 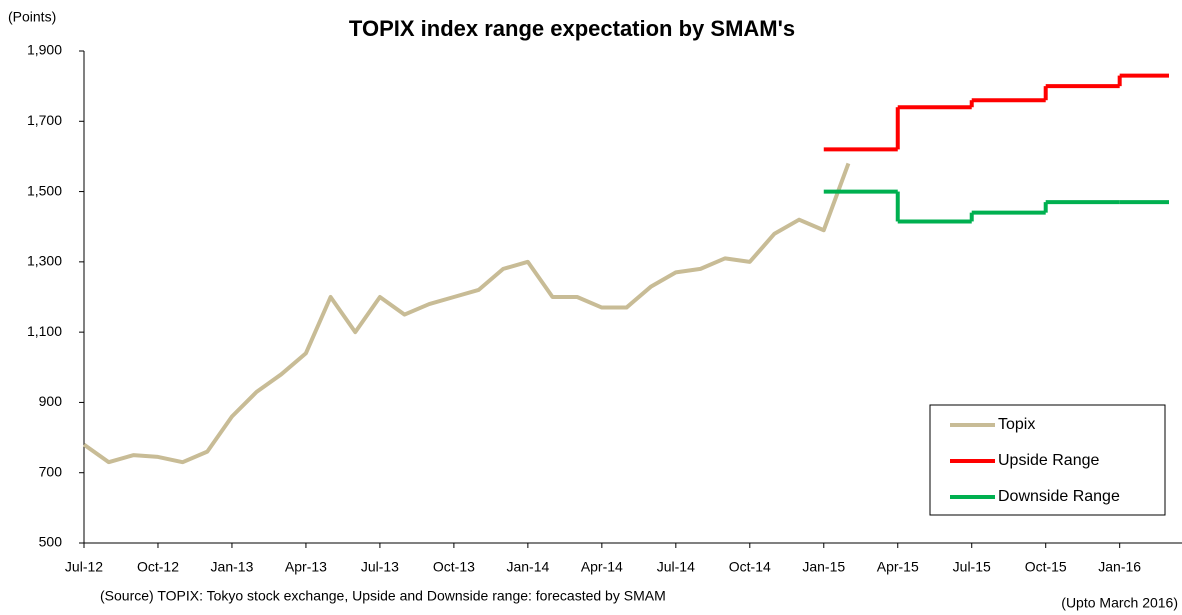 What do you see at coordinates (51, 401) in the screenshot?
I see `y-tick-label: 900` at bounding box center [51, 401].